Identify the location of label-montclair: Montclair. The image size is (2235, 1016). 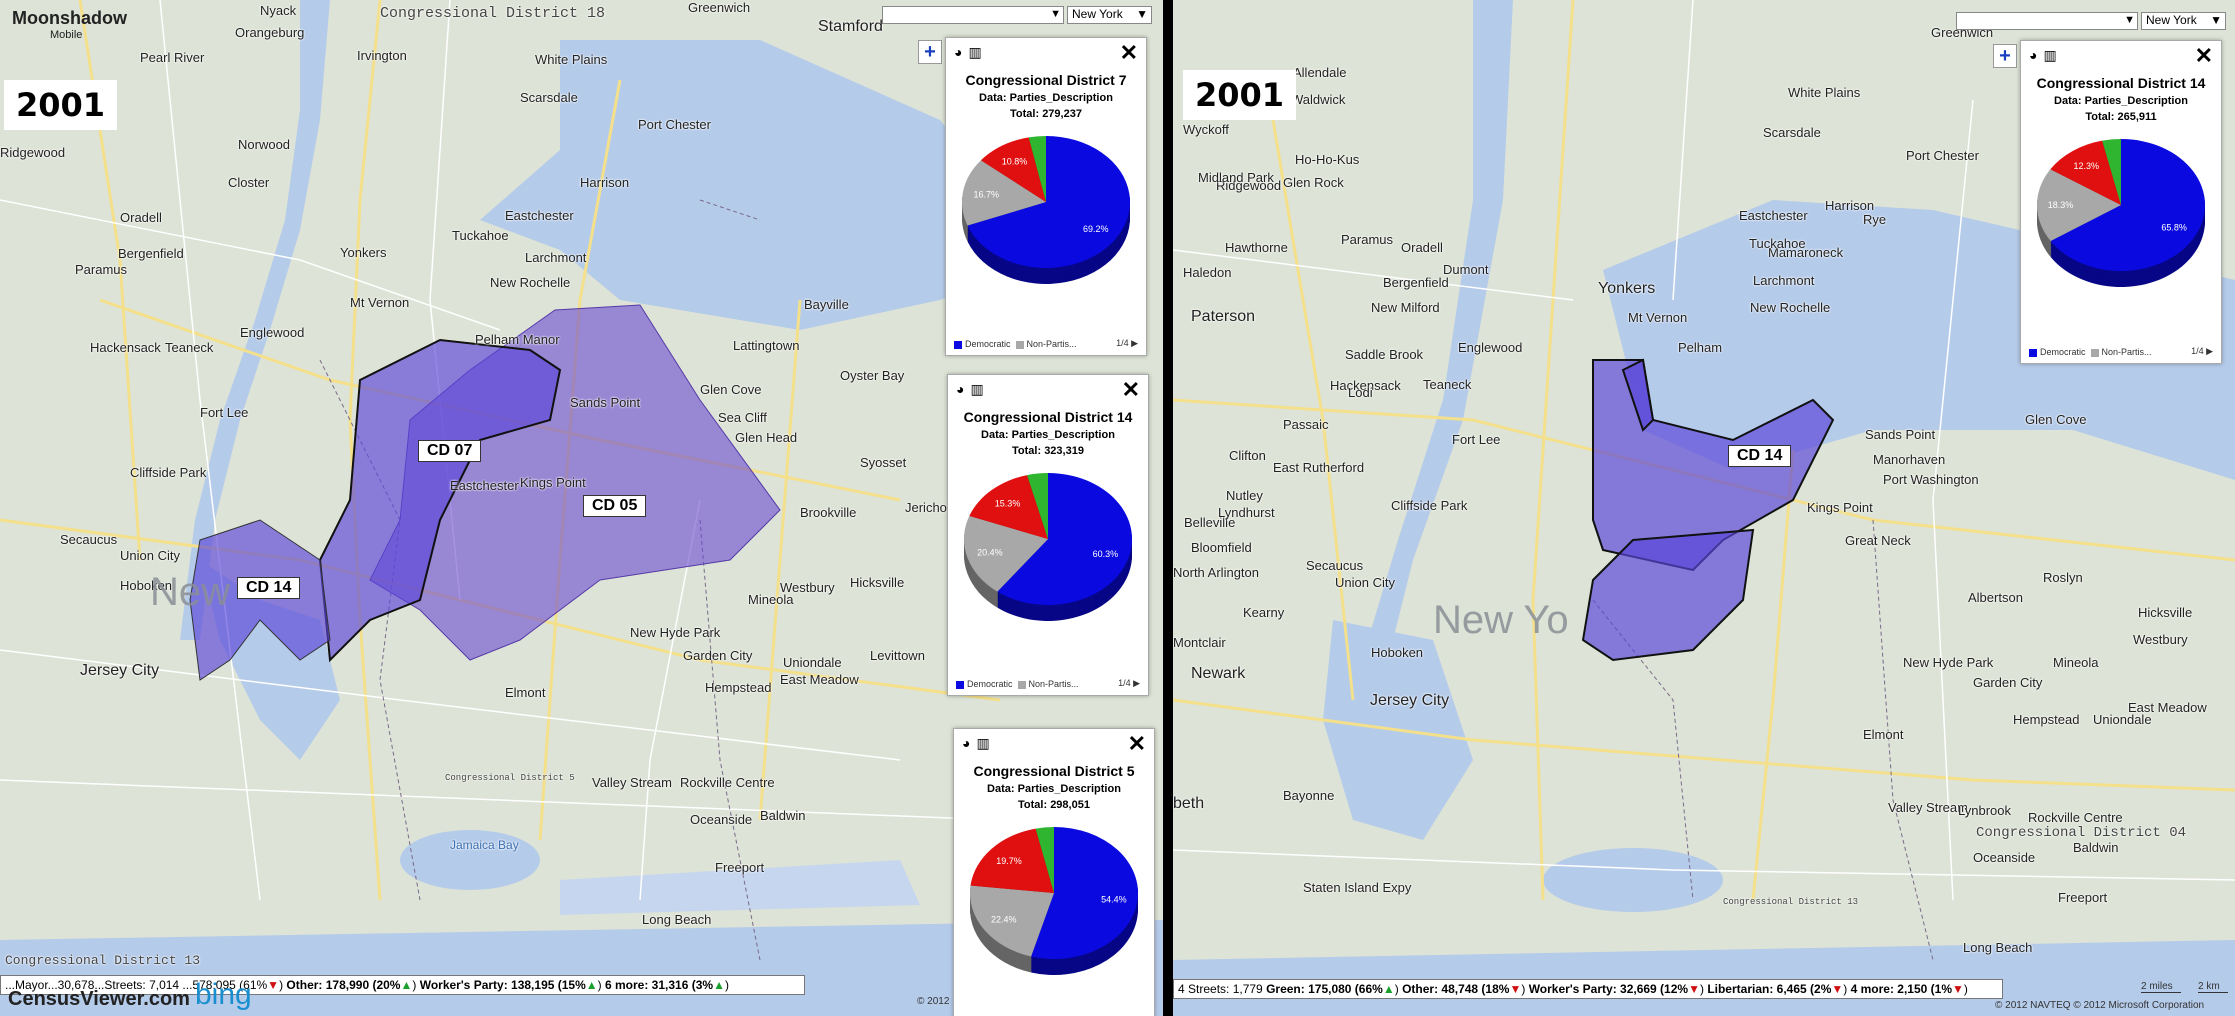
(1199, 642).